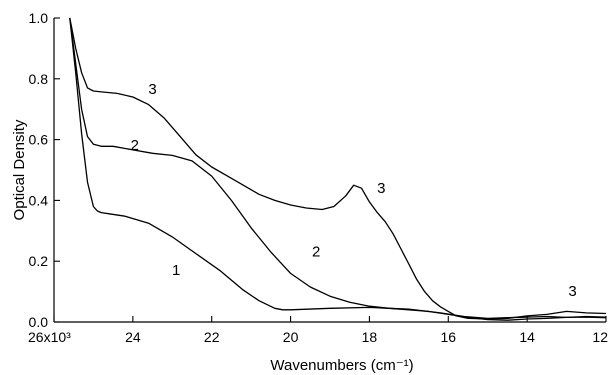 This screenshot has width=610, height=375. Describe the element at coordinates (49, 337) in the screenshot. I see `x-tick-label: 26x10³` at that location.